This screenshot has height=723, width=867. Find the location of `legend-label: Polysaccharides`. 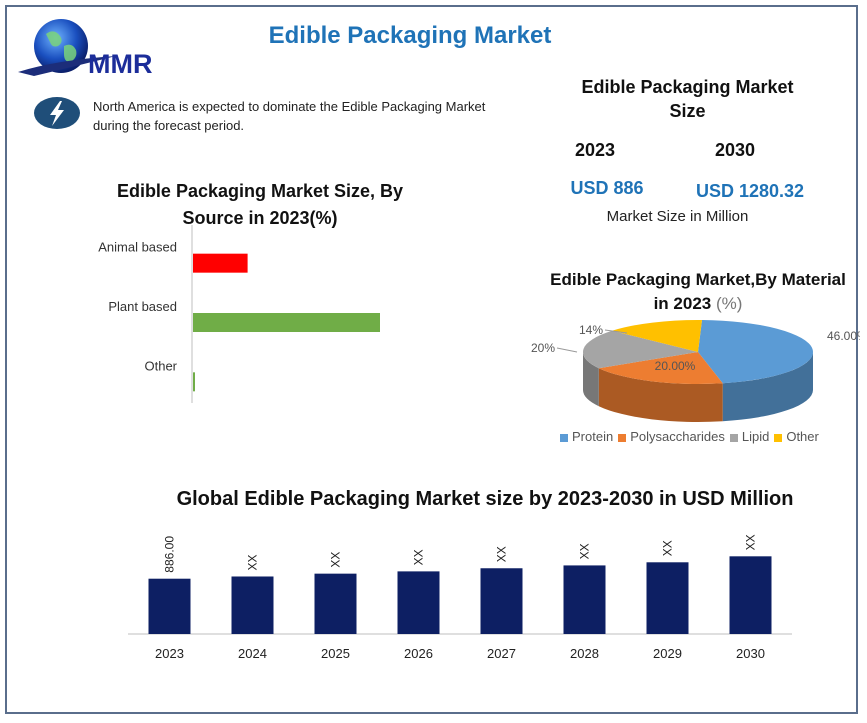

legend-label: Polysaccharides is located at coordinates (677, 436).